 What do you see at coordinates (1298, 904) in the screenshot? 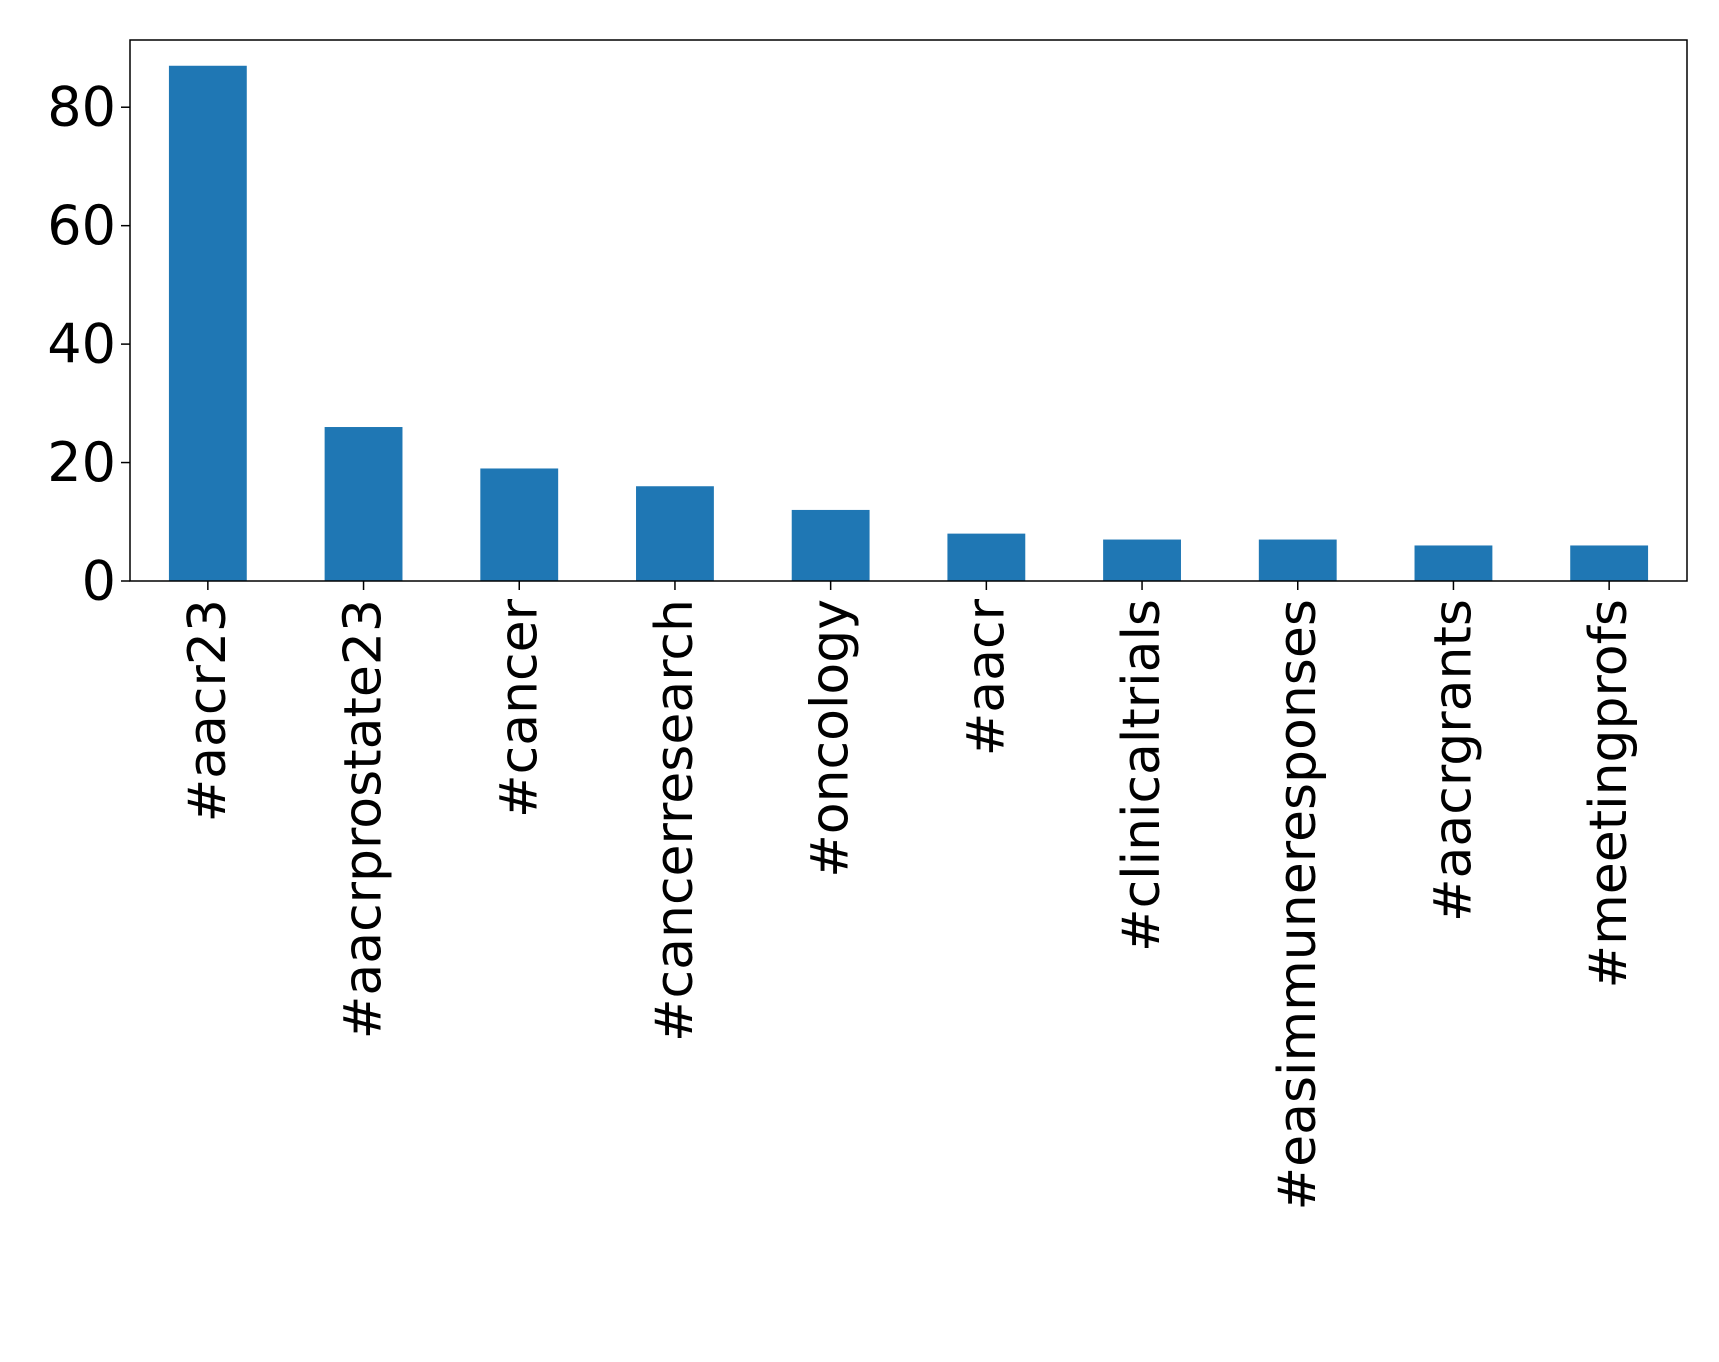
I see `x-tick-label: #easimmuneresponses` at bounding box center [1298, 904].